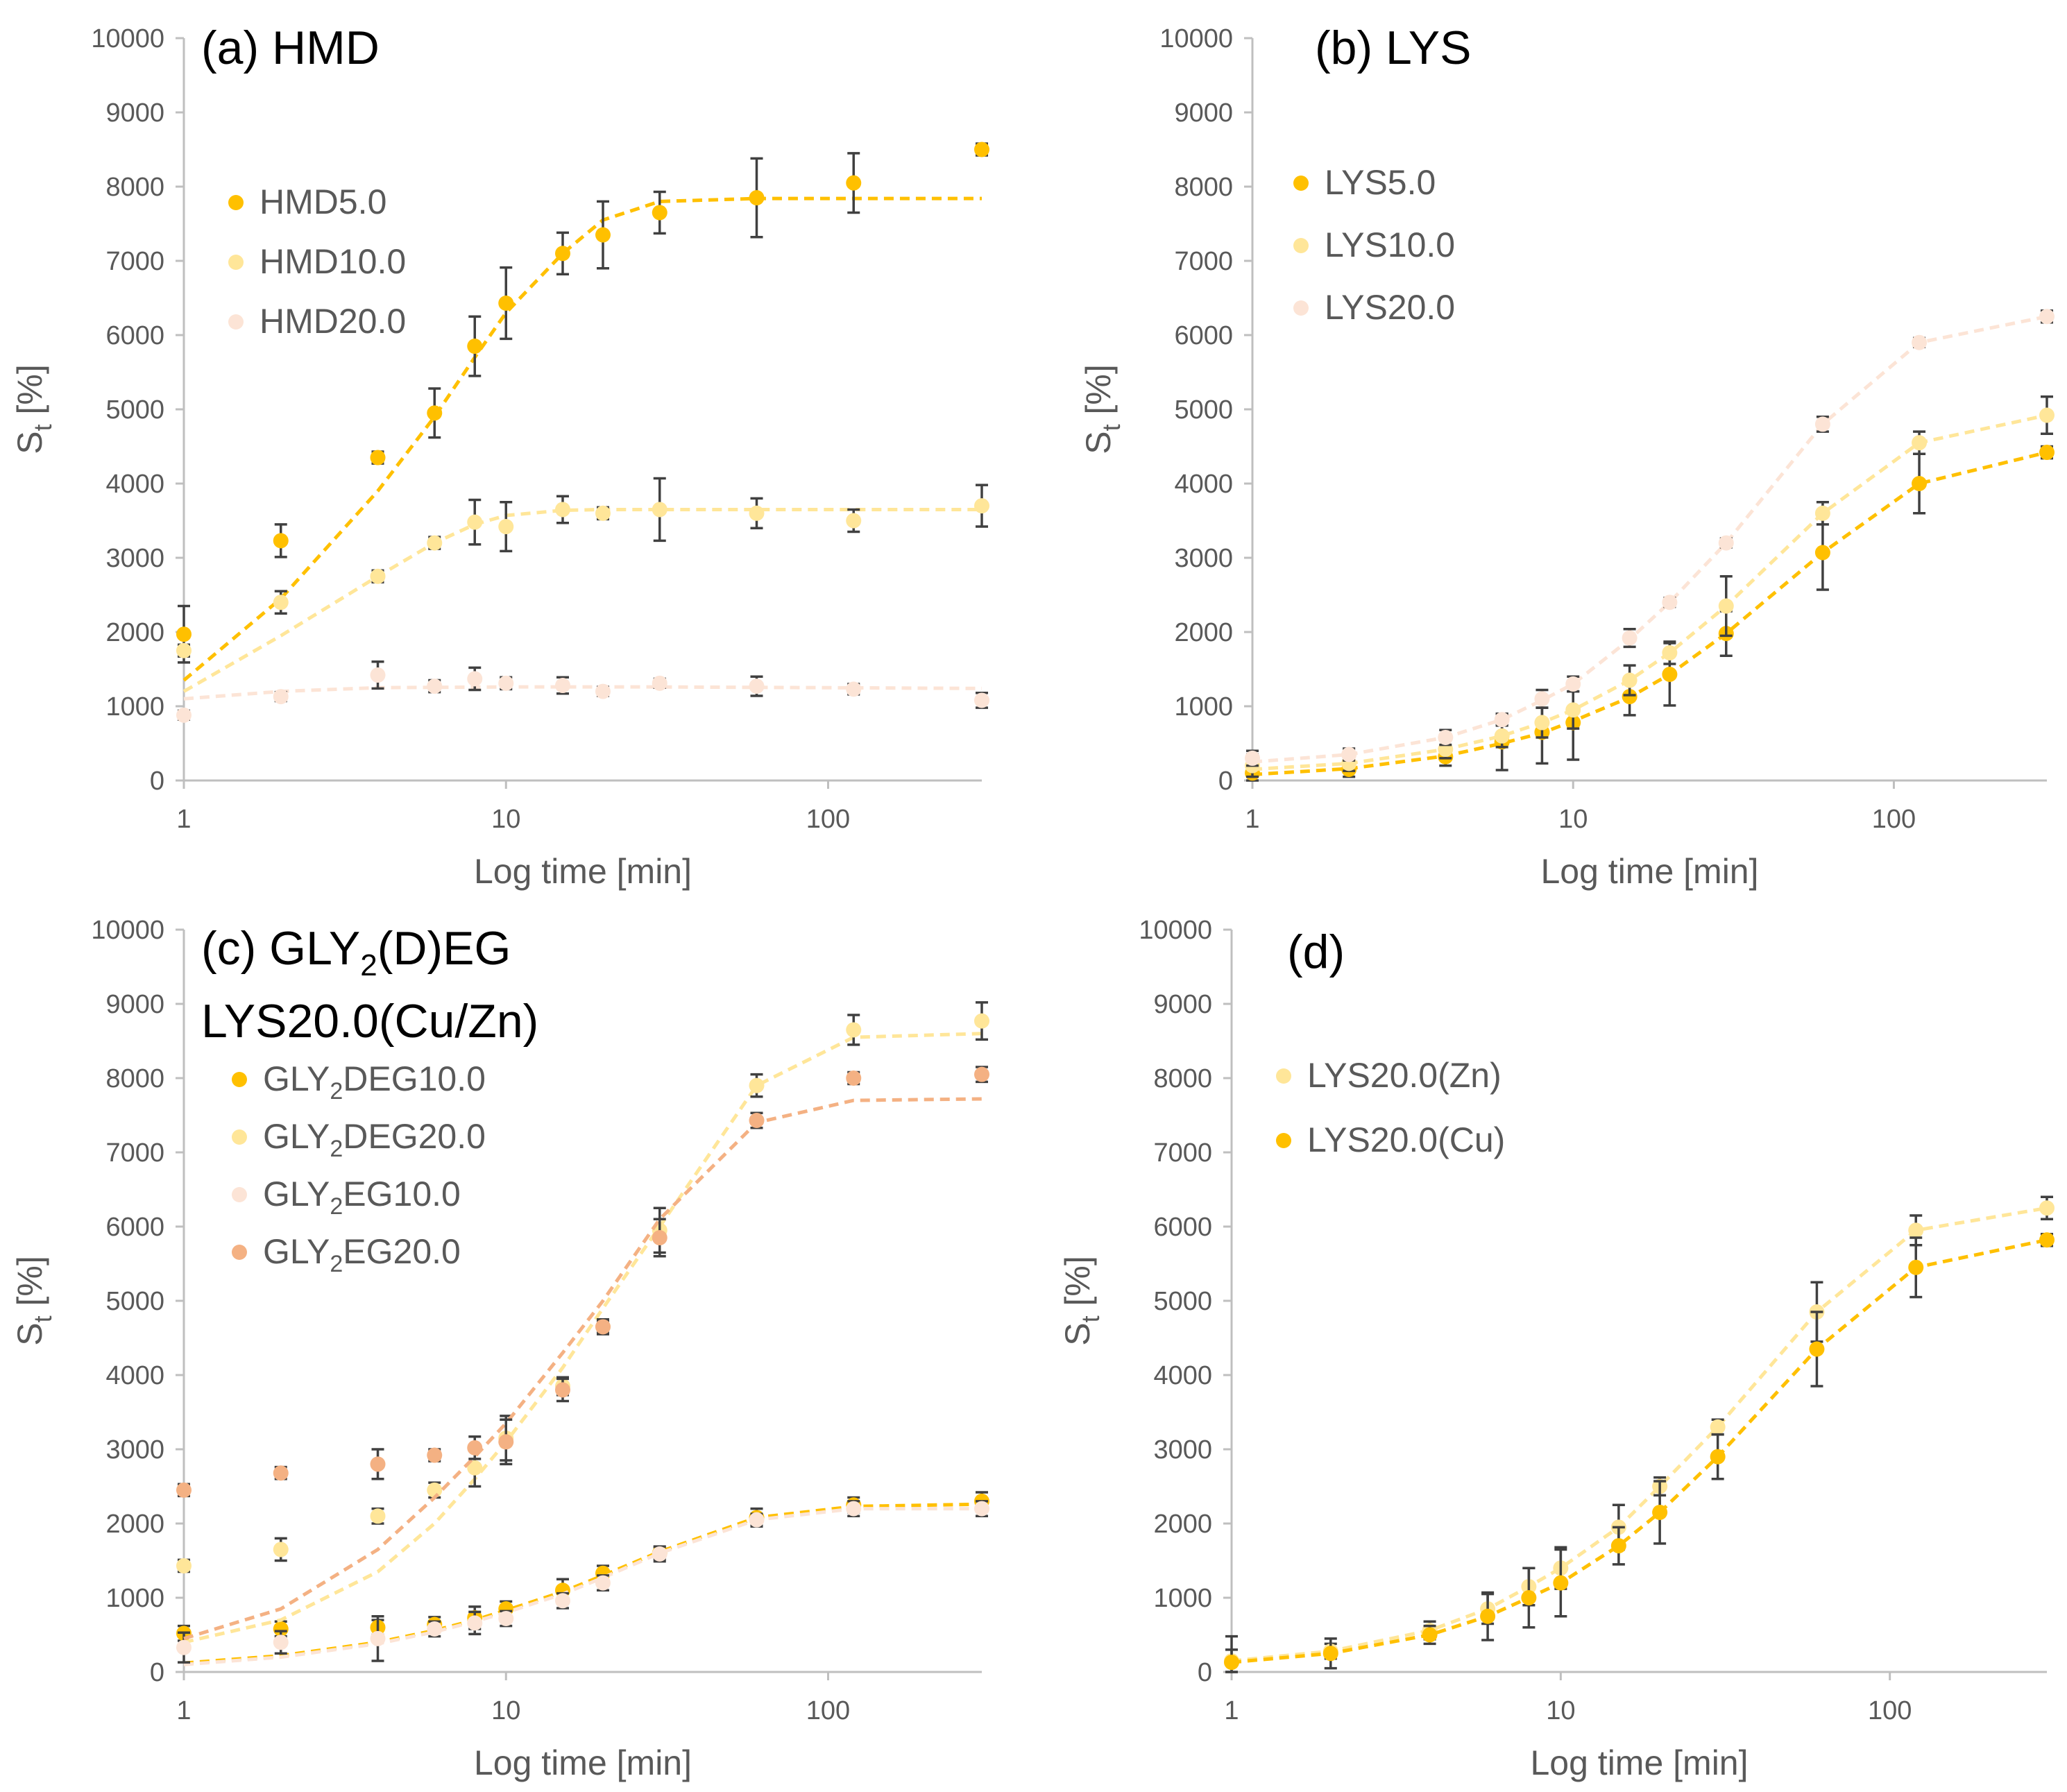 This screenshot has height=1792, width=2067. What do you see at coordinates (134, 484) in the screenshot?
I see `y-tick-label: 4000` at bounding box center [134, 484].